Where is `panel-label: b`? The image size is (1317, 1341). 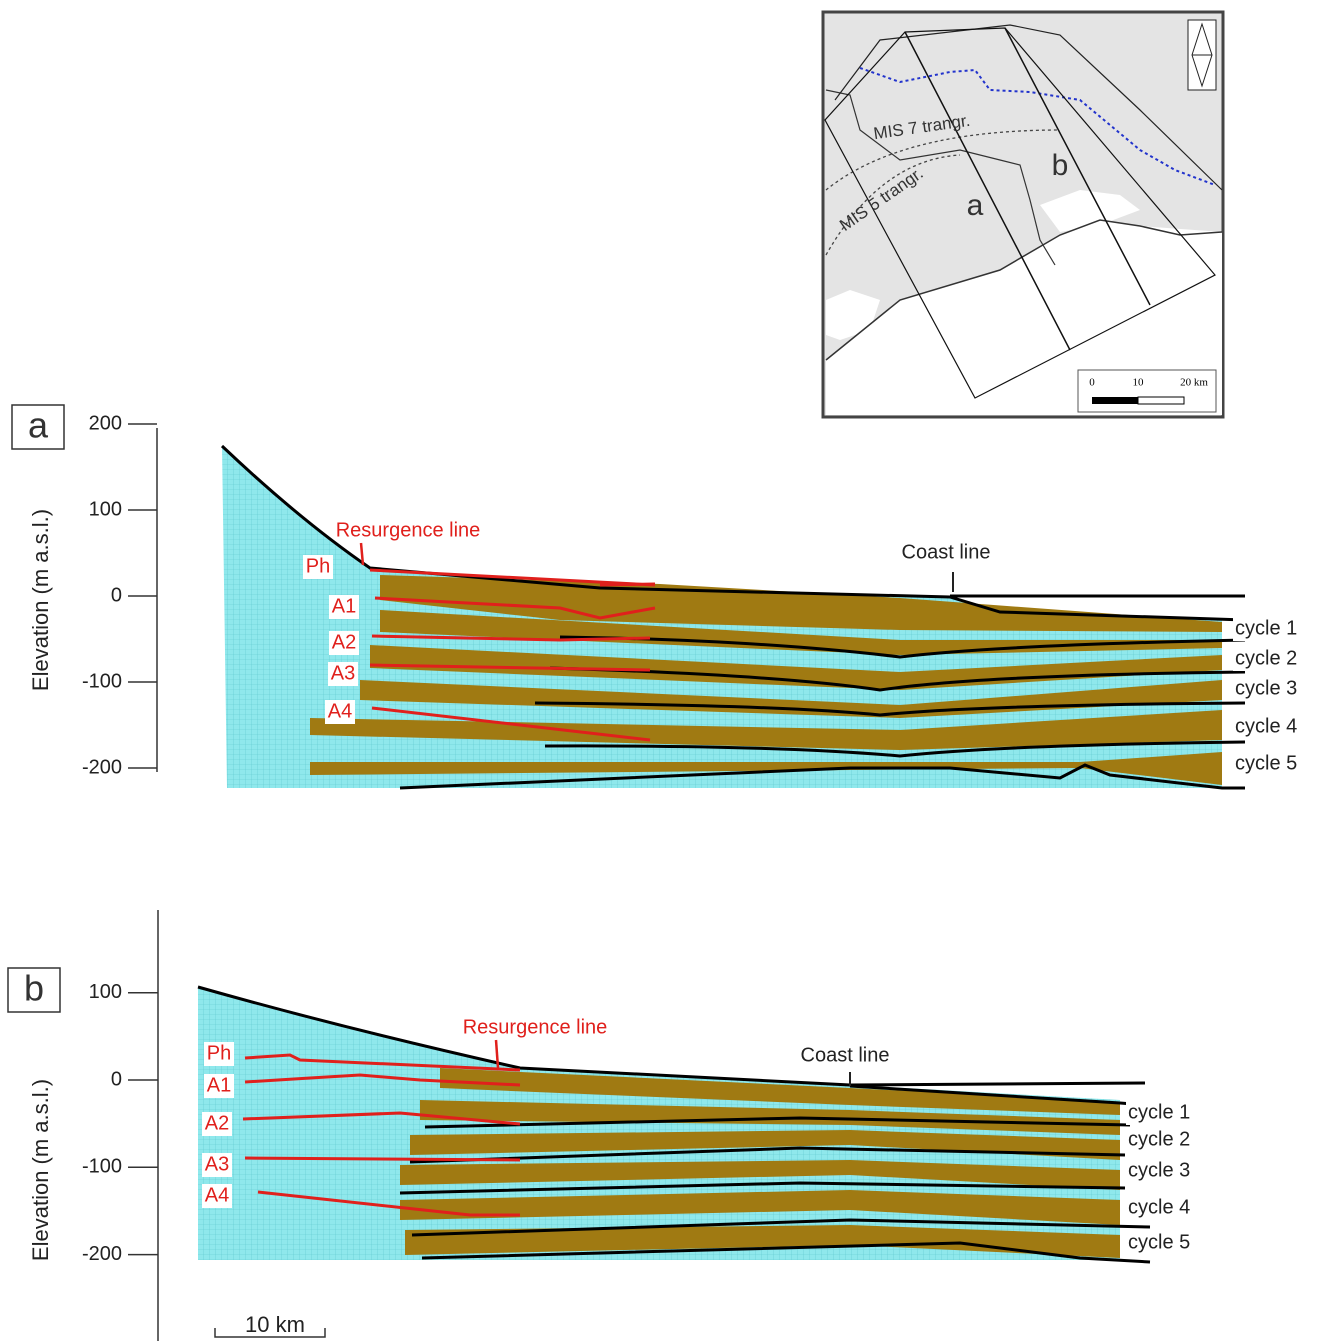 panel-label: b is located at coordinates (34, 988).